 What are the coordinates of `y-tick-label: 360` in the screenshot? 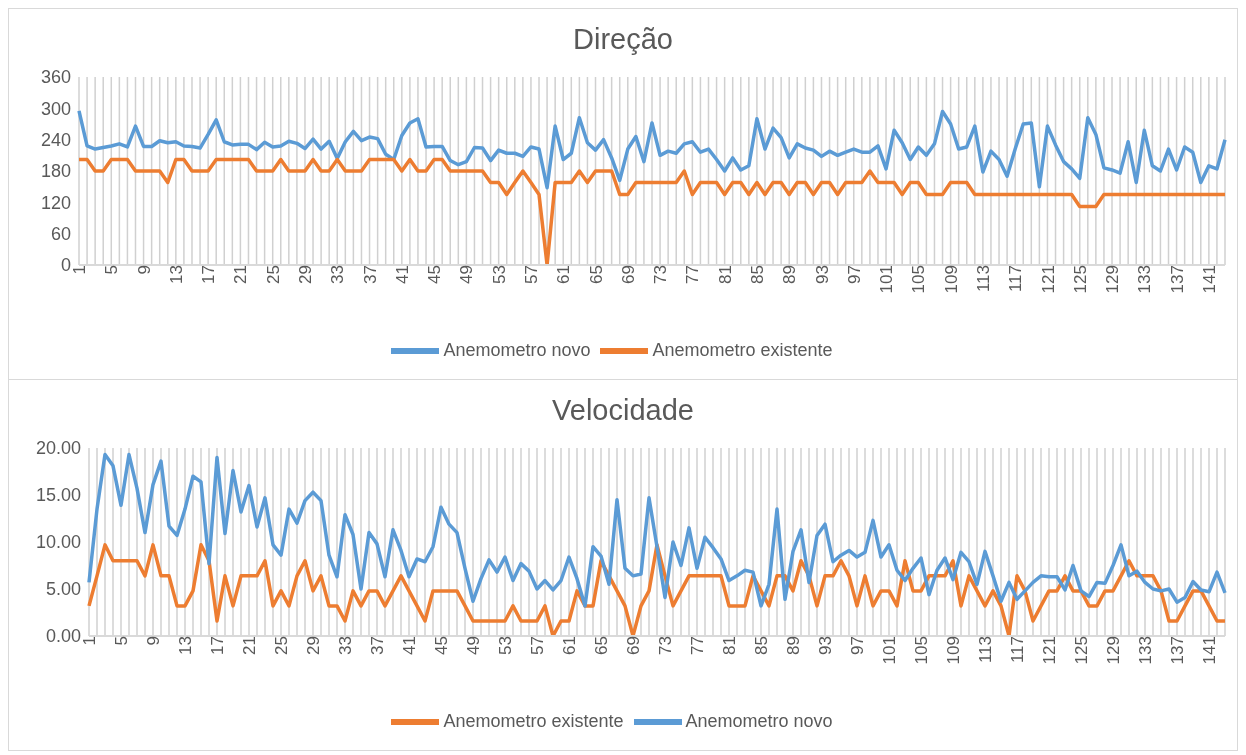 It's located at (55, 77).